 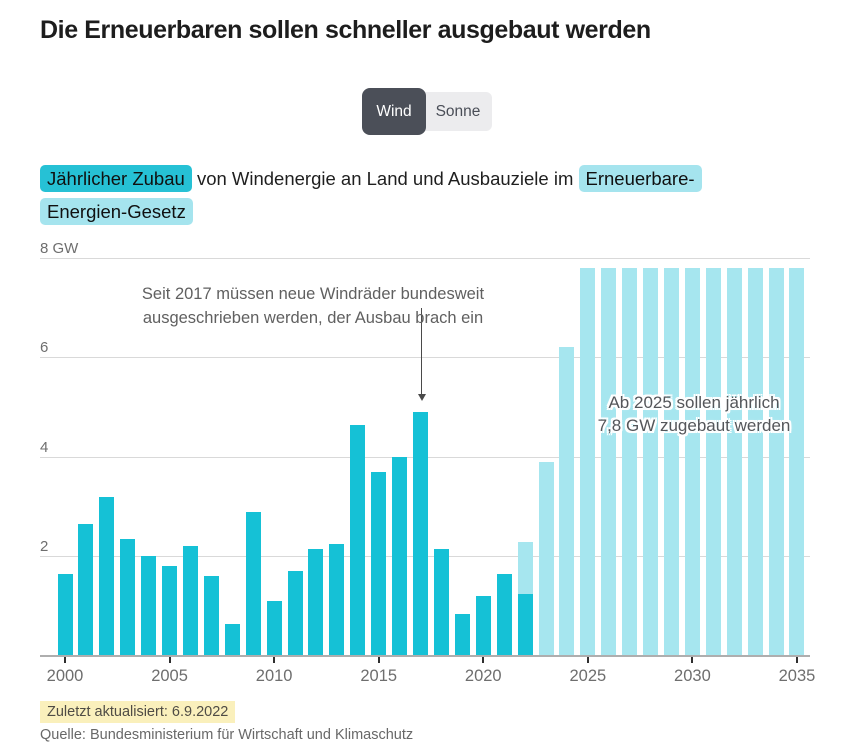 I want to click on x-axis-tick-2035, so click(x=796, y=660).